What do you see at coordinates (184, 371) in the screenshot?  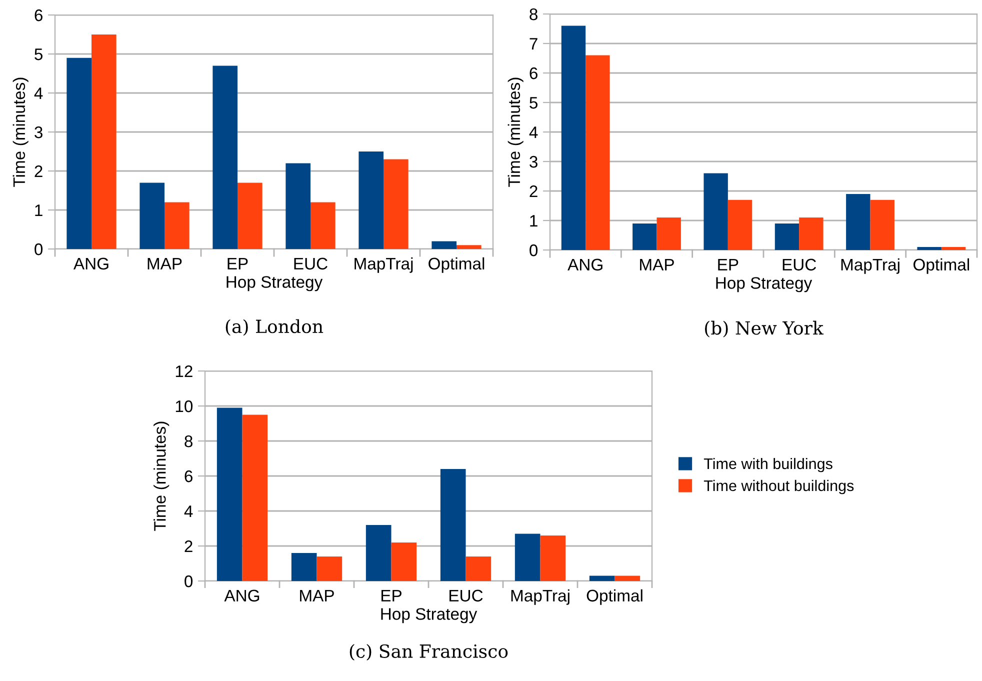 I see `y-tick-label: 12` at bounding box center [184, 371].